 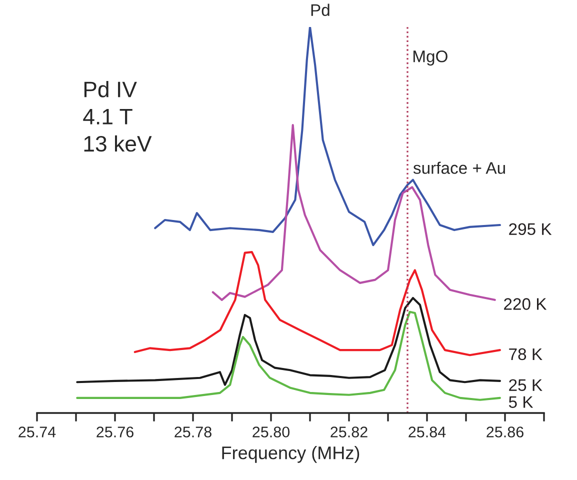 What do you see at coordinates (530, 229) in the screenshot?
I see `series-label: 295 K` at bounding box center [530, 229].